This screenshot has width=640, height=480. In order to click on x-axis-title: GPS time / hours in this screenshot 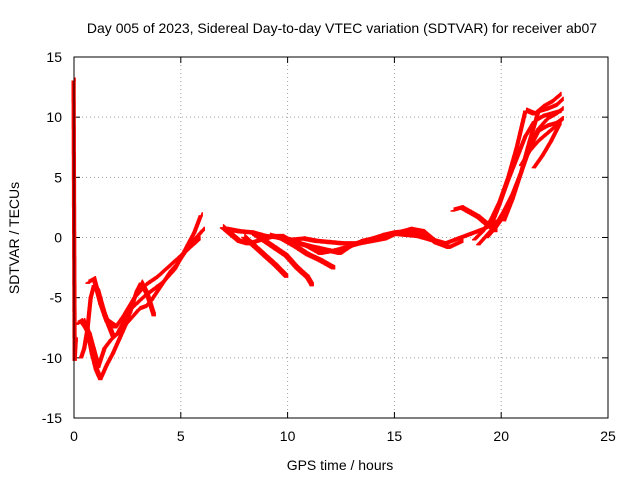, I will do `click(340, 465)`.